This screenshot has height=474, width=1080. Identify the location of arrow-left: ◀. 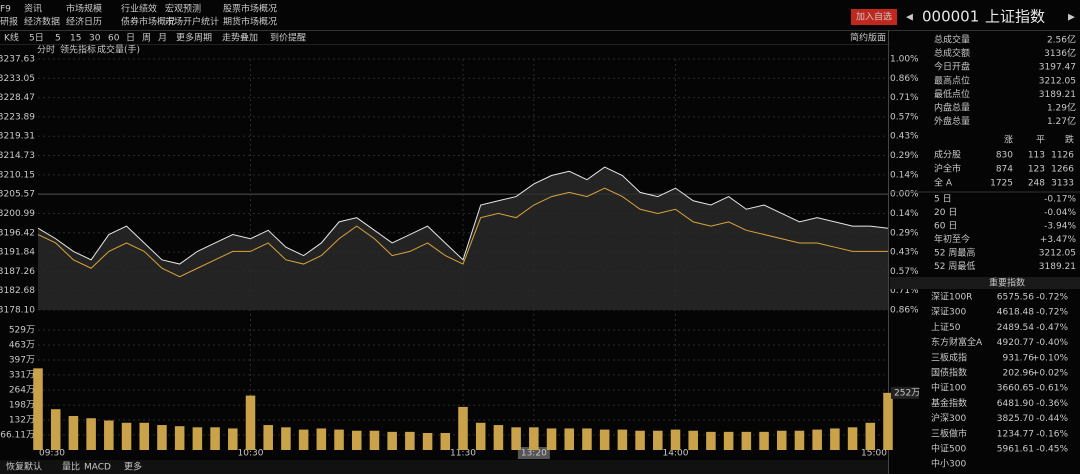
(909, 18).